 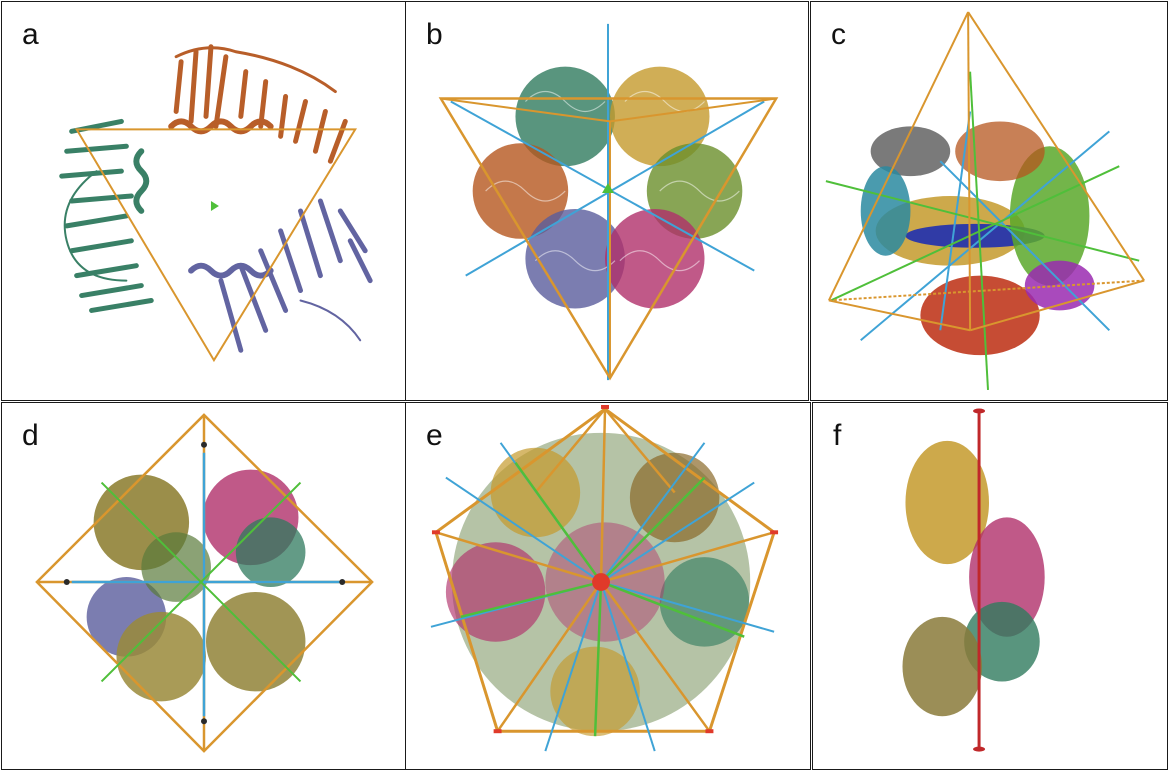 What do you see at coordinates (106, 215) in the screenshot?
I see `subunit-left` at bounding box center [106, 215].